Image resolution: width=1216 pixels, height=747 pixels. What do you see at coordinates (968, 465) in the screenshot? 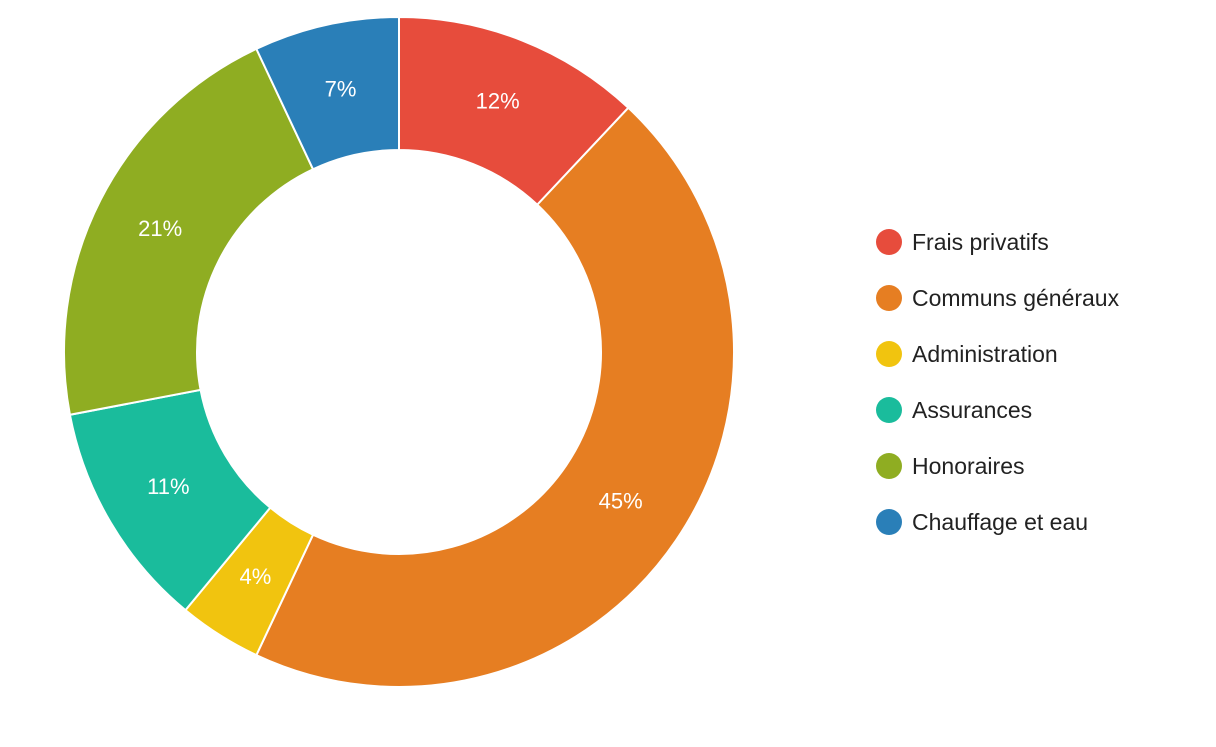
I see `legend-label: Honoraires` at bounding box center [968, 465].